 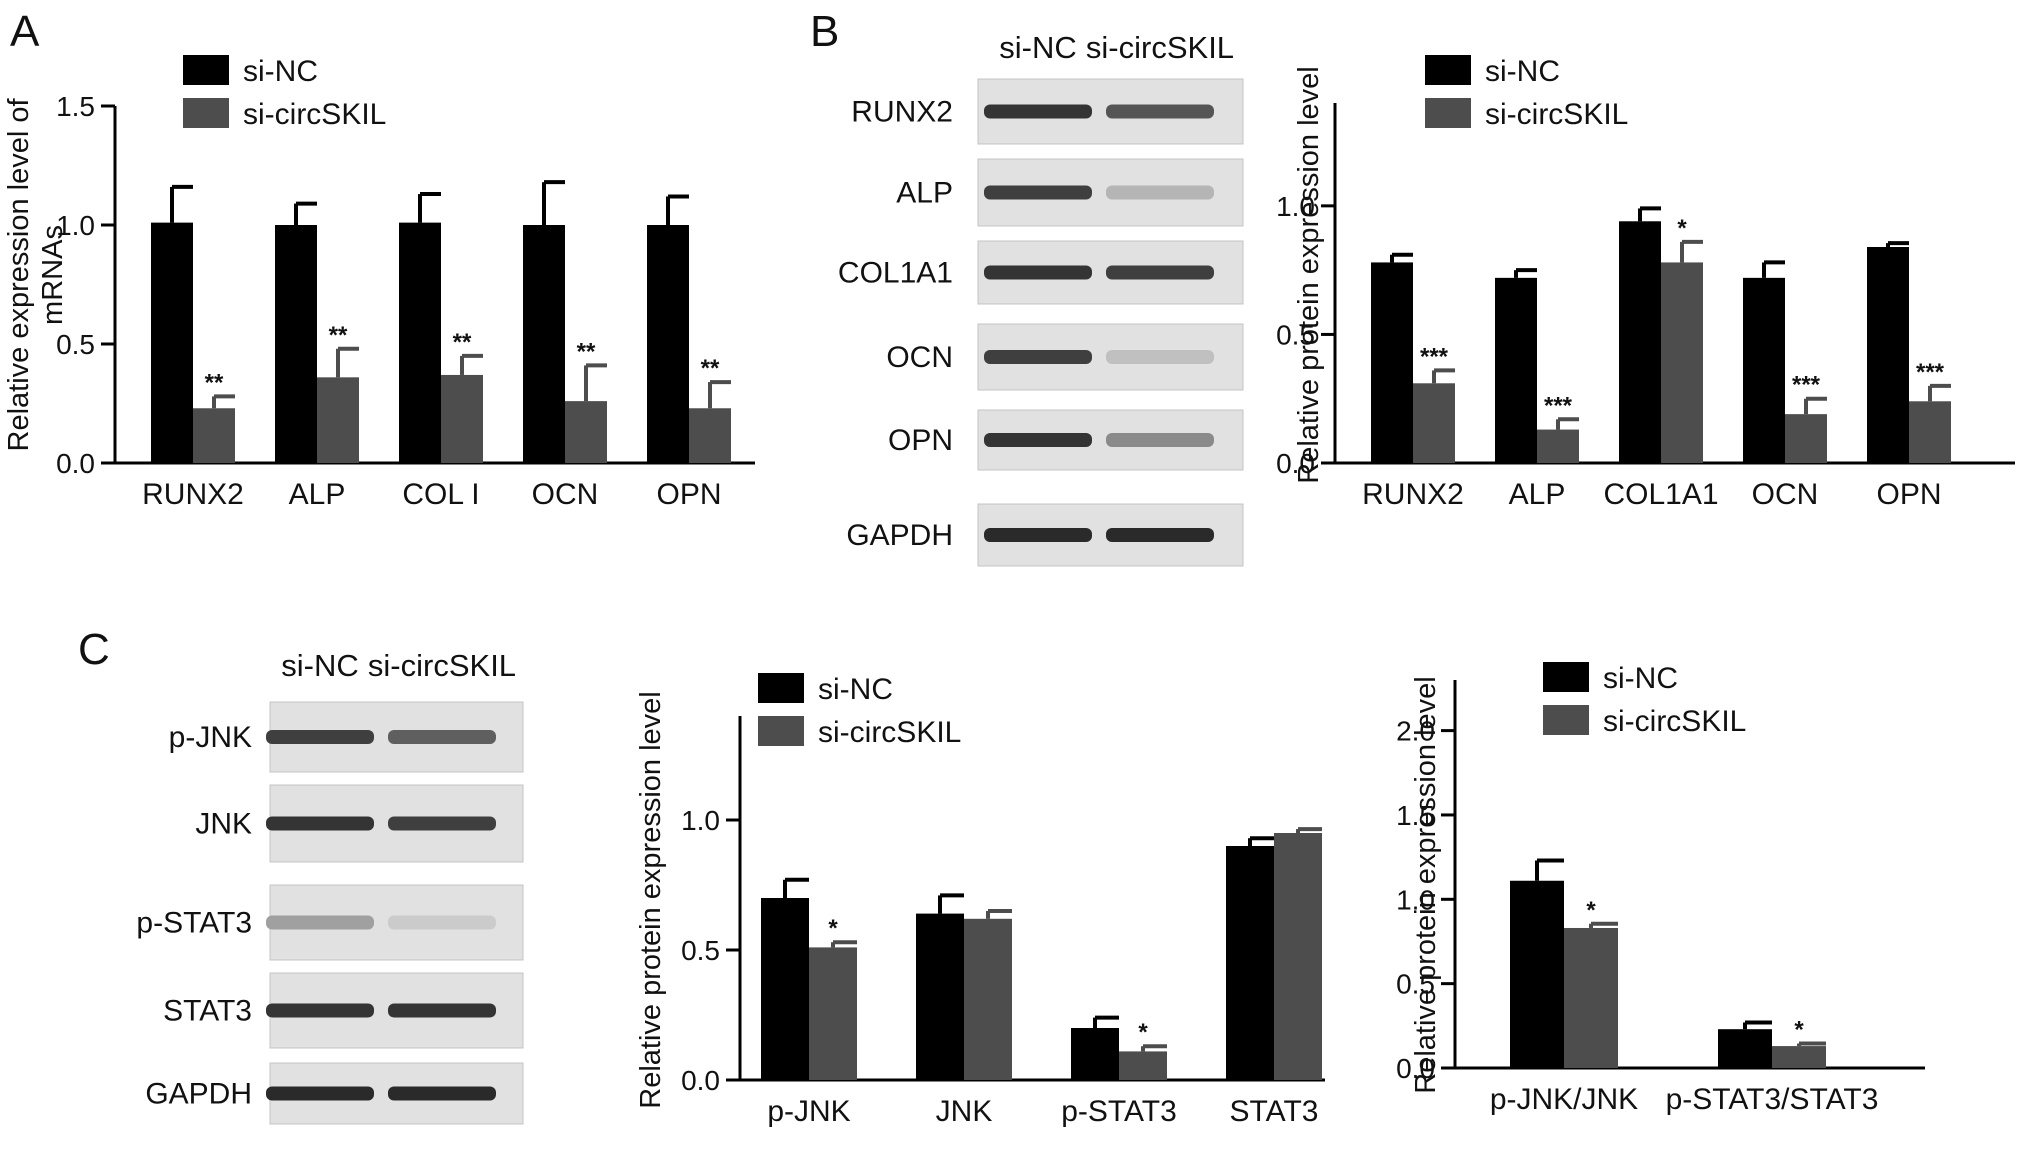 What do you see at coordinates (1745, 1048) in the screenshot?
I see `bar-si-nc-p-stat3-stat3` at bounding box center [1745, 1048].